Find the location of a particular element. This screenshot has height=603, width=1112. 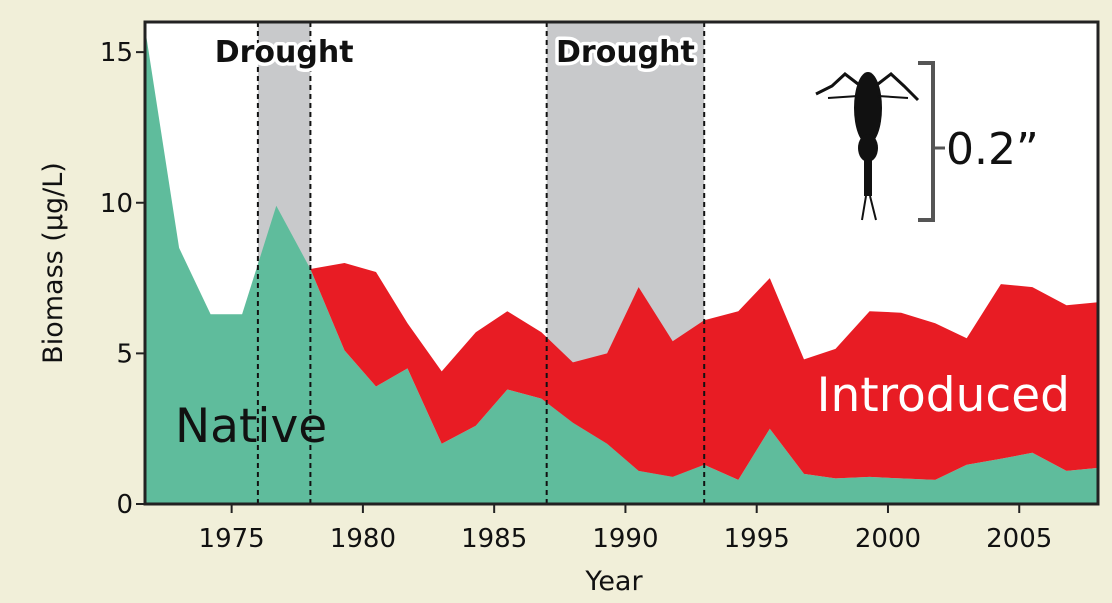

x-tick-label-1995: 1995 is located at coordinates (757, 539).